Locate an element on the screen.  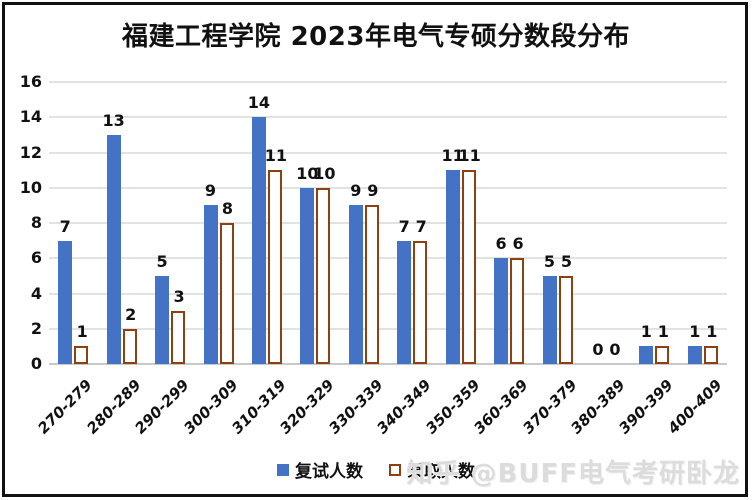
y-axis-tick-label: 8 is located at coordinates (36, 222).